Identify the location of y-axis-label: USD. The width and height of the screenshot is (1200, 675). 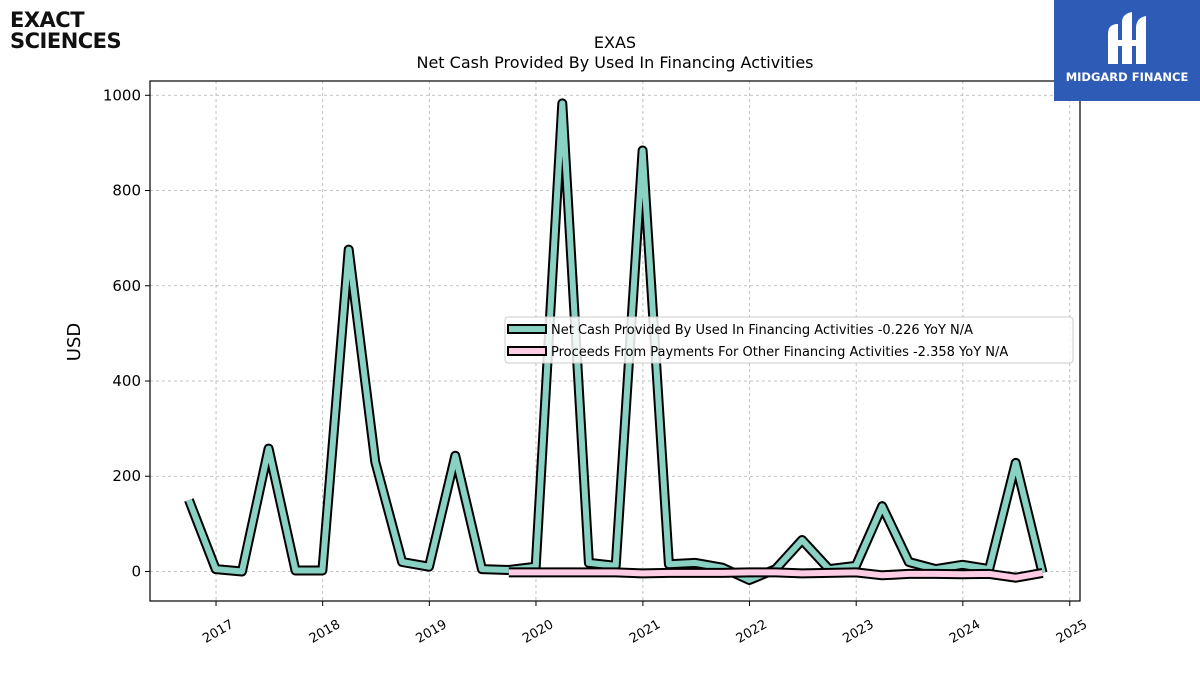
(74, 342).